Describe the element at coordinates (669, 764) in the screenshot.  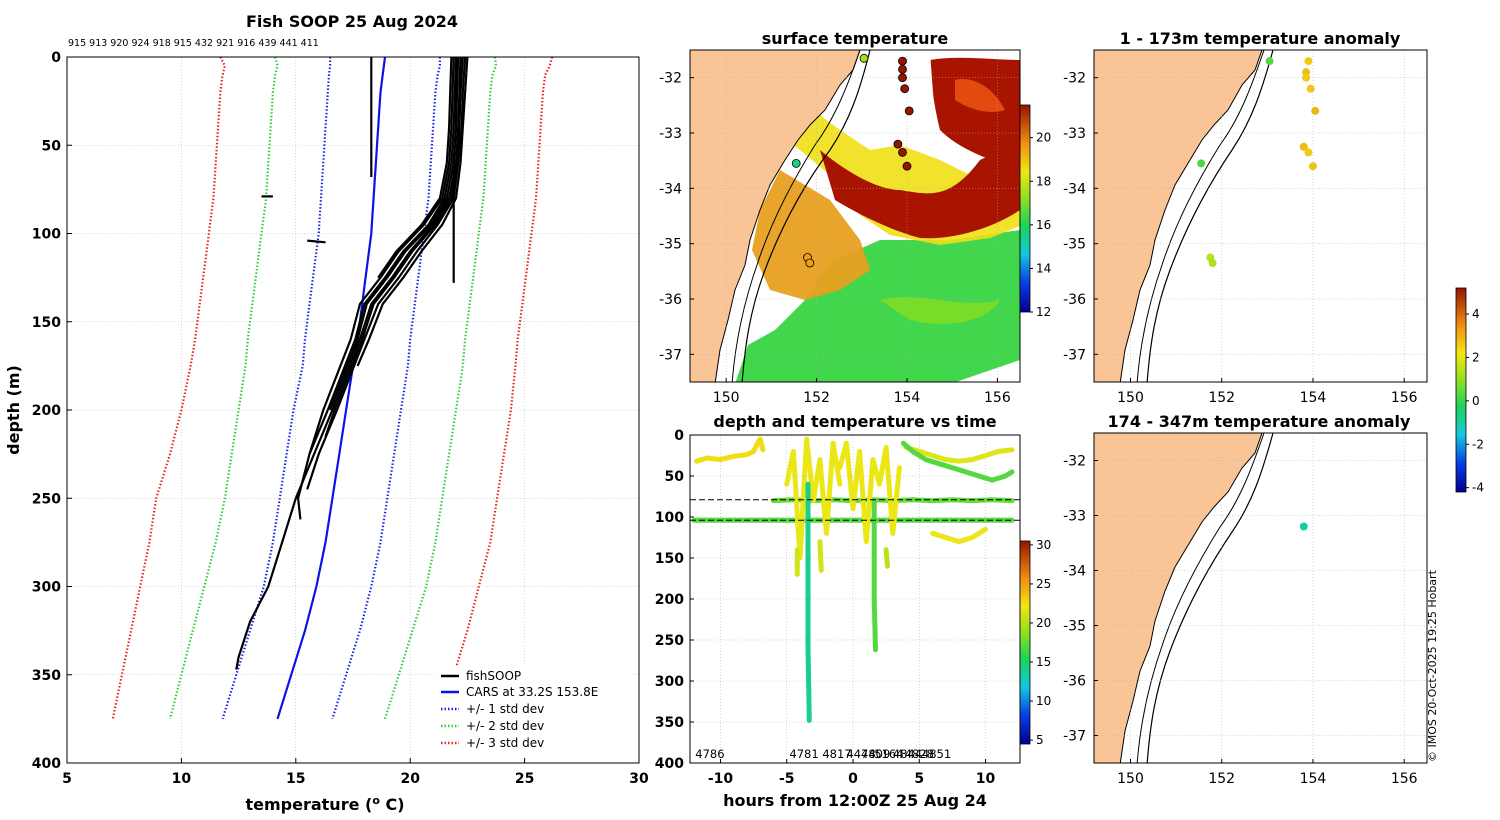
I see `timeseries-ytick-label: 400` at that location.